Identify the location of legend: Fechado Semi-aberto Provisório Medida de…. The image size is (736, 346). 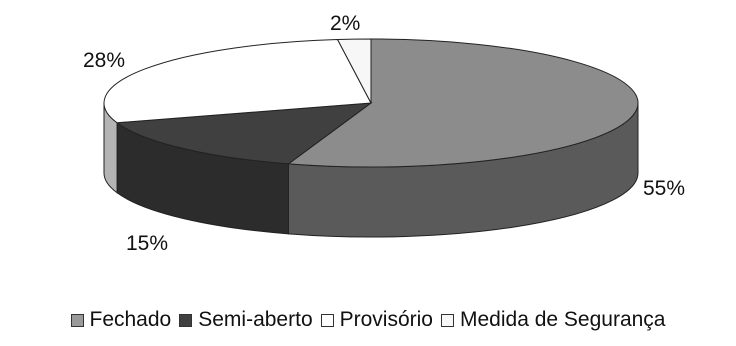
(368, 320).